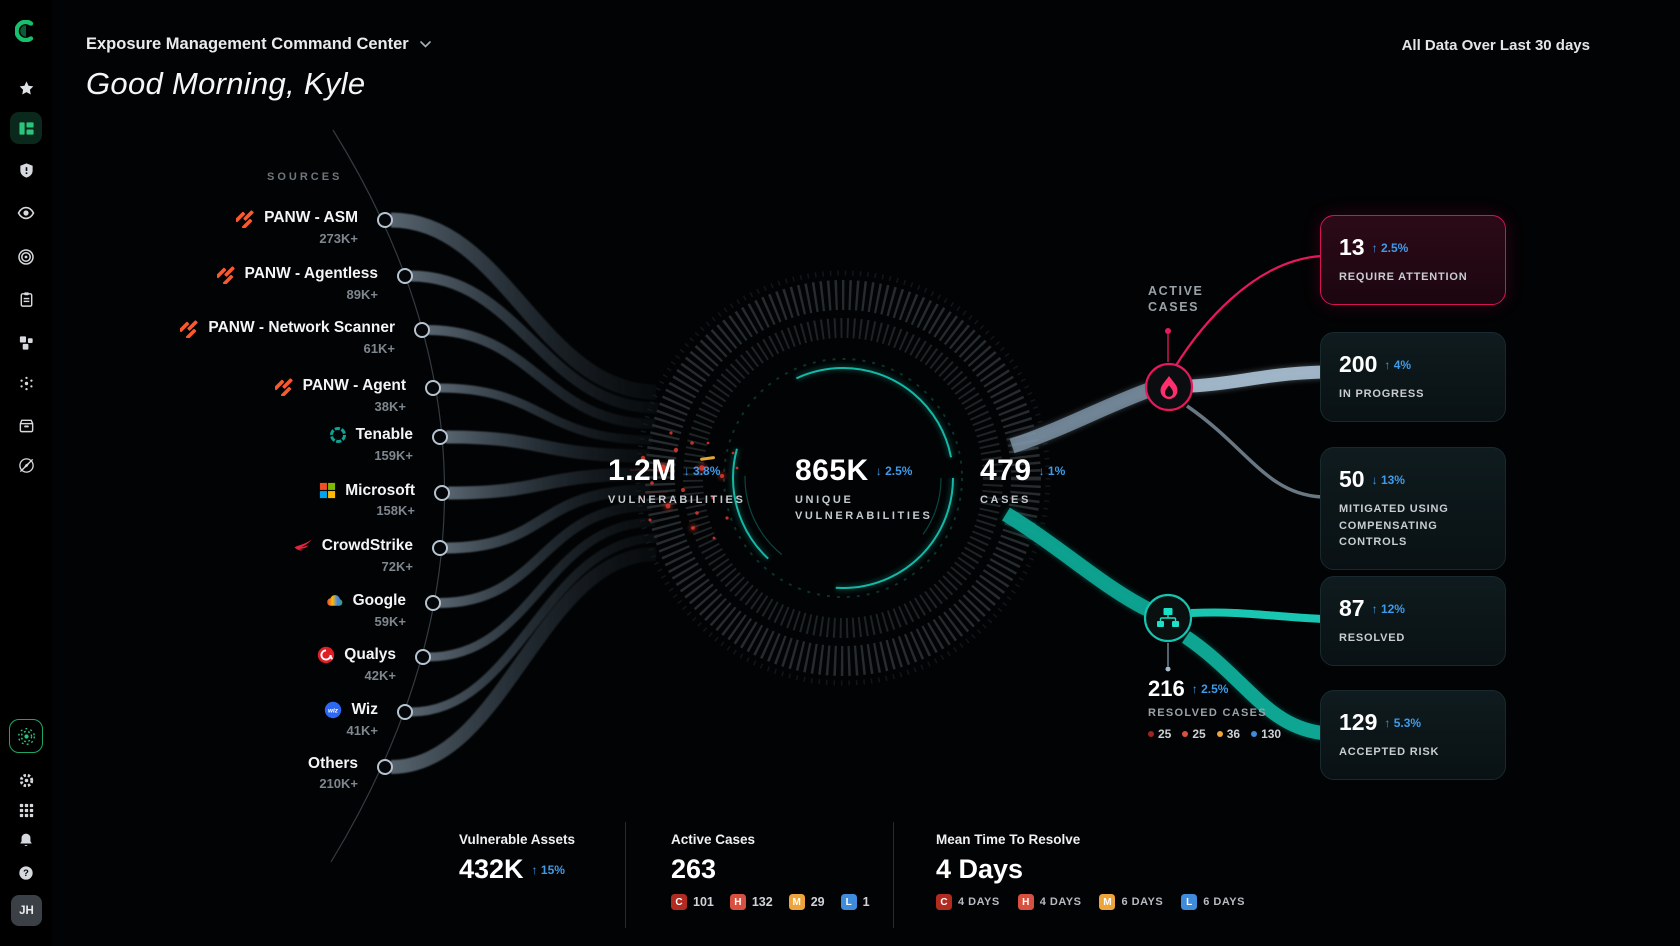 The image size is (1680, 946). I want to click on compass-icon, so click(26, 465).